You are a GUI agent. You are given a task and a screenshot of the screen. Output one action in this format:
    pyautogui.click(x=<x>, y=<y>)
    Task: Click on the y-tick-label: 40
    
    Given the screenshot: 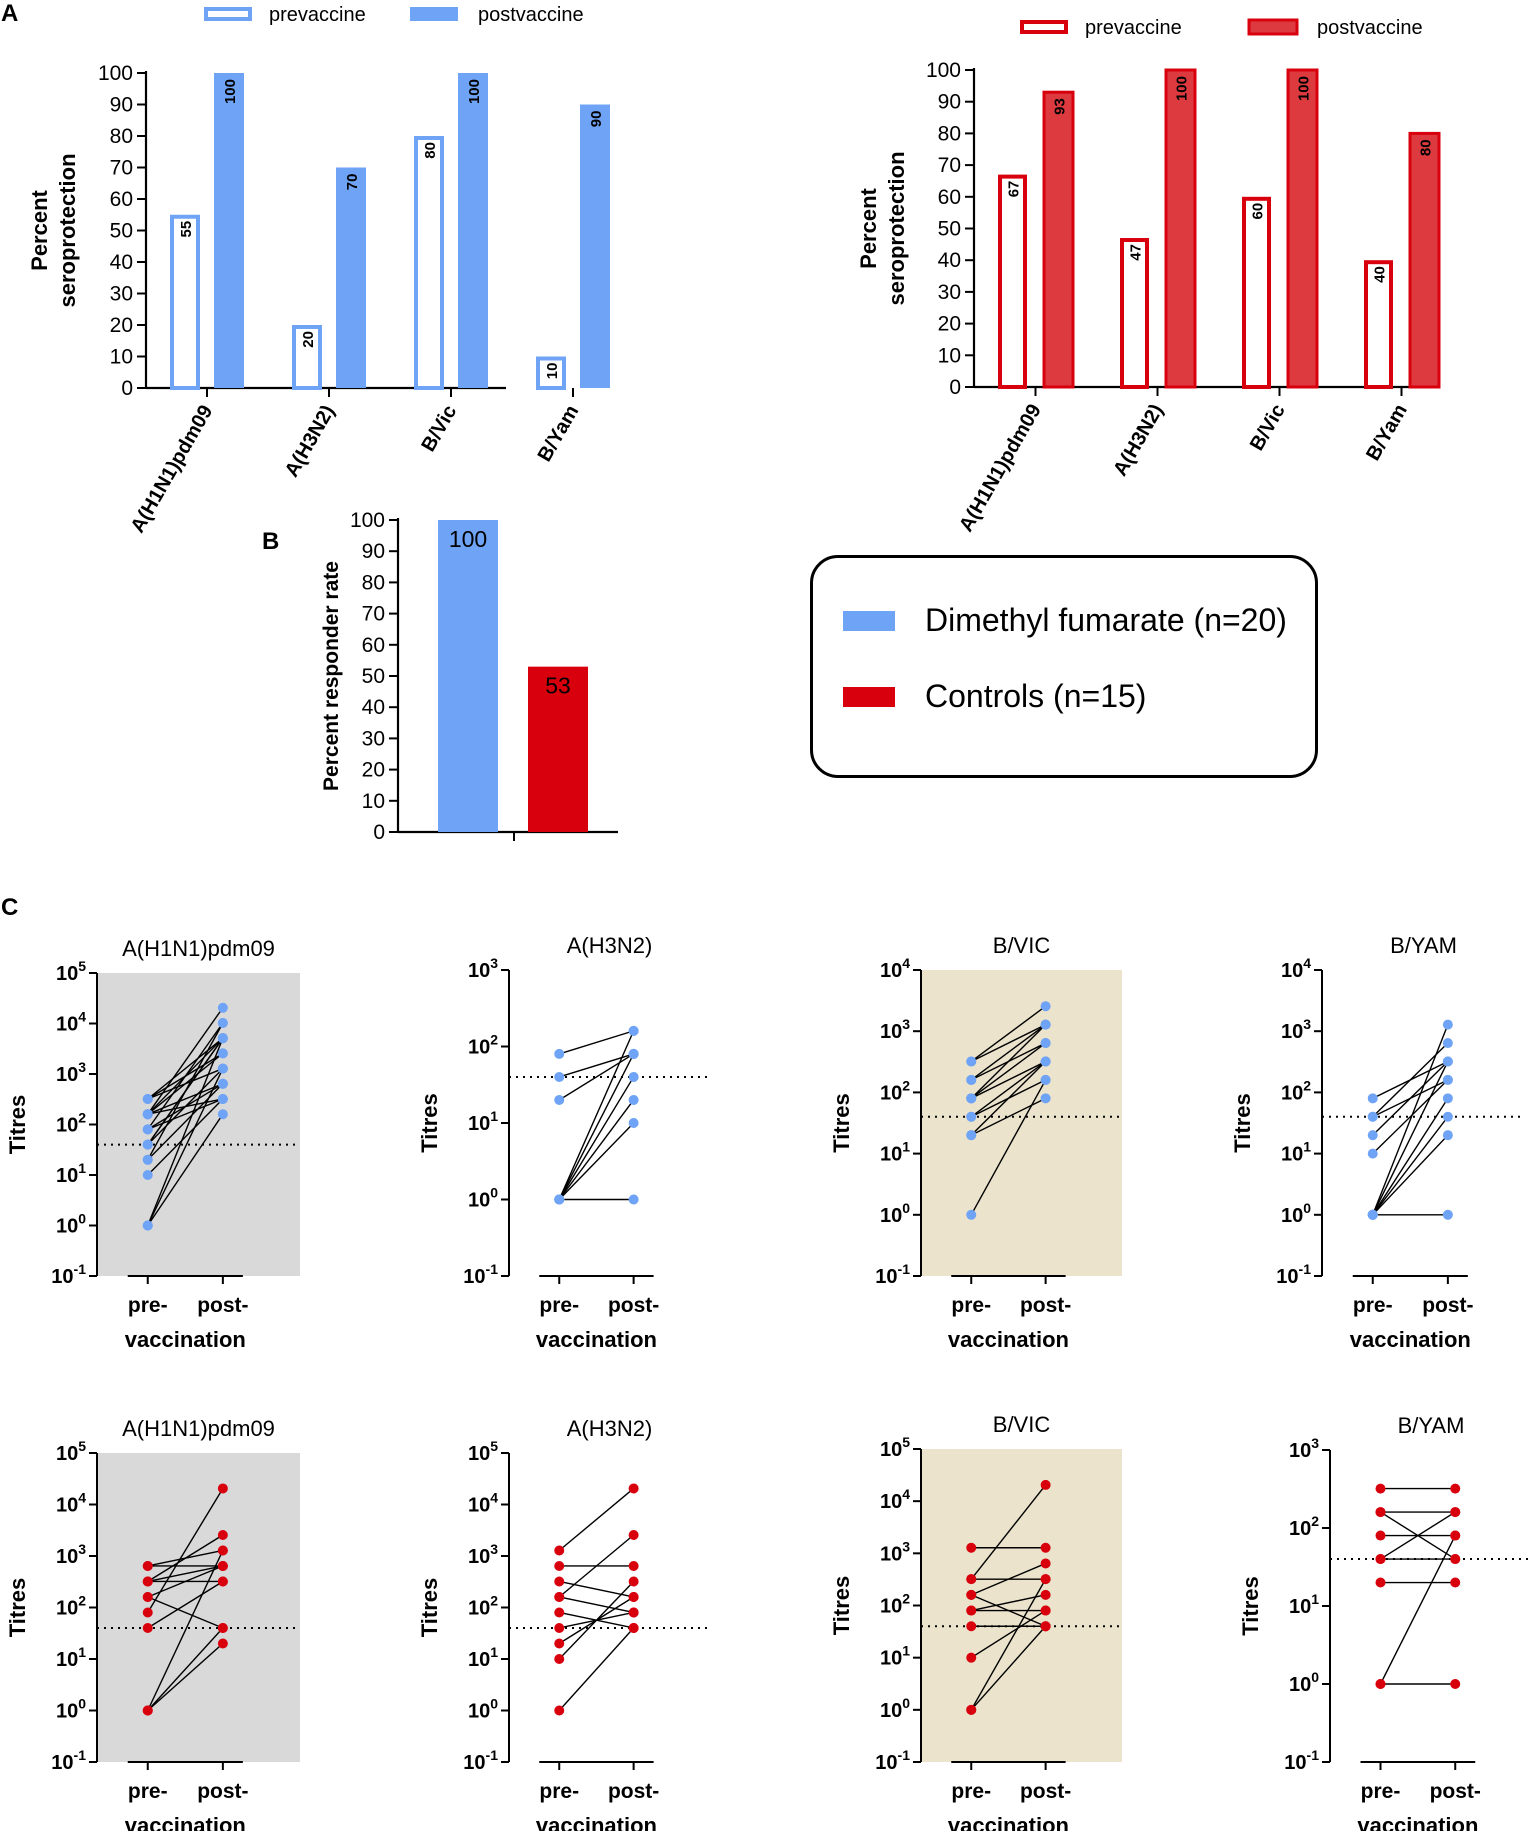 What is the action you would take?
    pyautogui.click(x=373, y=707)
    